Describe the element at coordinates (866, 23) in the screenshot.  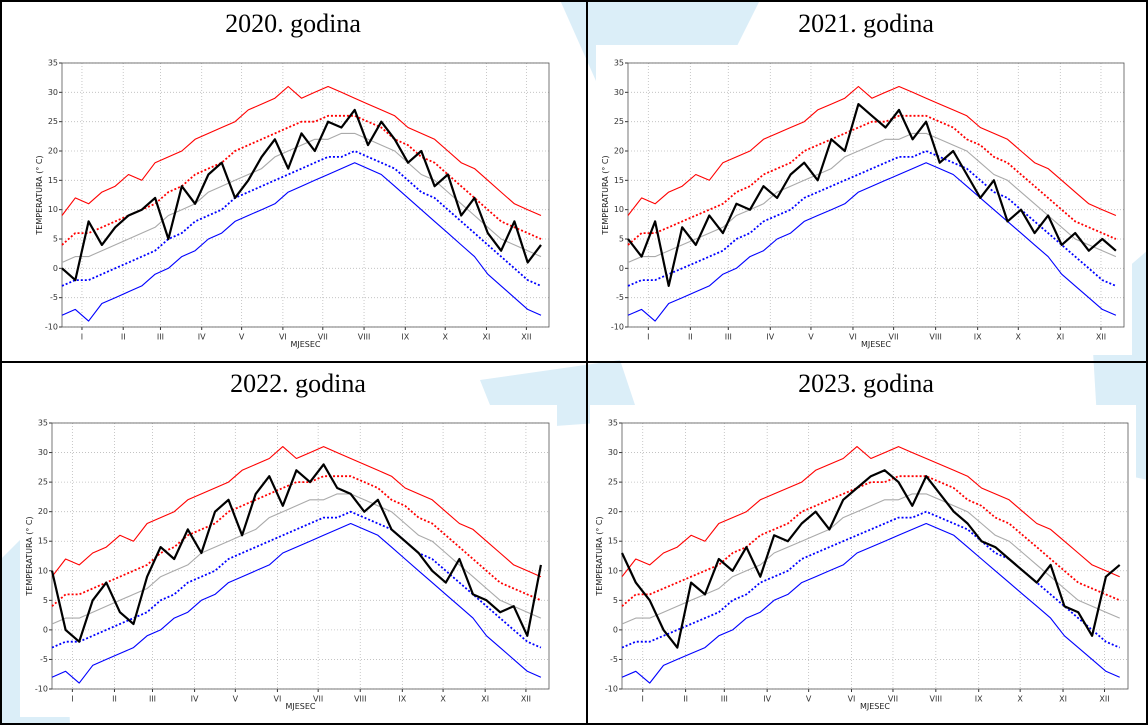
I see `panel-title: 2021. godina` at that location.